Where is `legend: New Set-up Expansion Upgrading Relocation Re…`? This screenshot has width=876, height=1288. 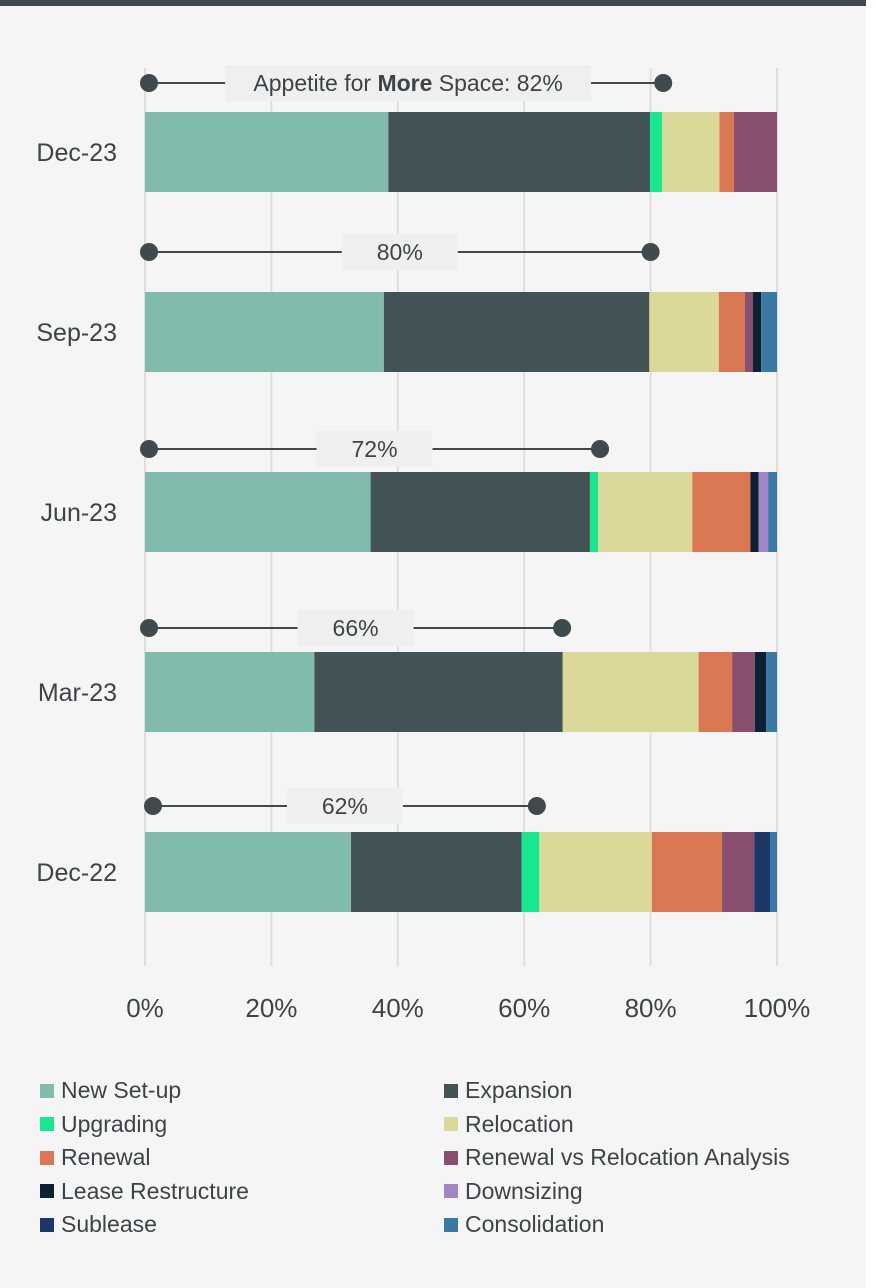
legend: New Set-up Expansion Upgrading Relocation Re… is located at coordinates (445, 1158).